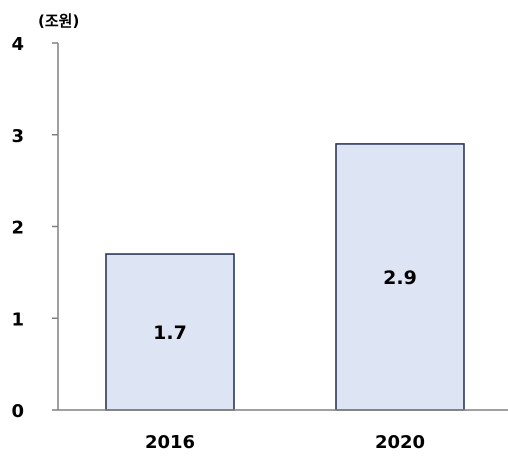 This screenshot has width=508, height=458. Describe the element at coordinates (58, 21) in the screenshot. I see `y-axis-unit-label: (조원)` at that location.